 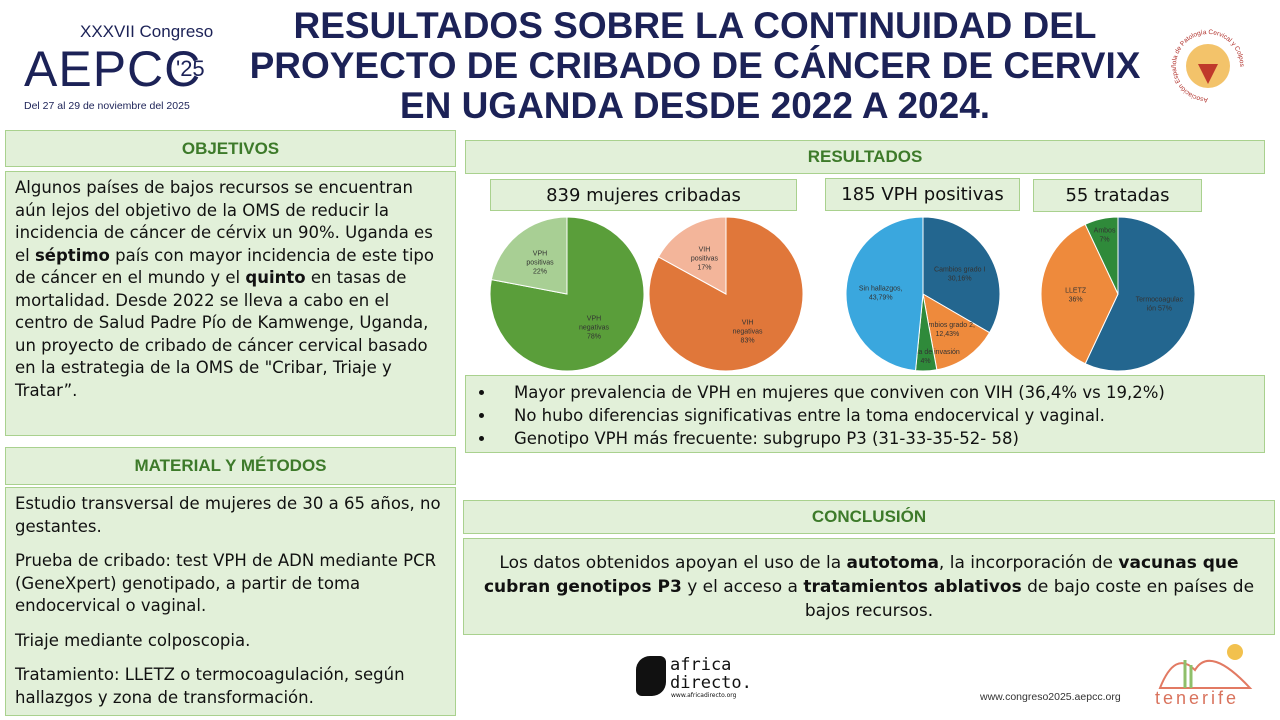 What do you see at coordinates (922, 194) in the screenshot?
I see `group-label: 185 VPH positivas` at bounding box center [922, 194].